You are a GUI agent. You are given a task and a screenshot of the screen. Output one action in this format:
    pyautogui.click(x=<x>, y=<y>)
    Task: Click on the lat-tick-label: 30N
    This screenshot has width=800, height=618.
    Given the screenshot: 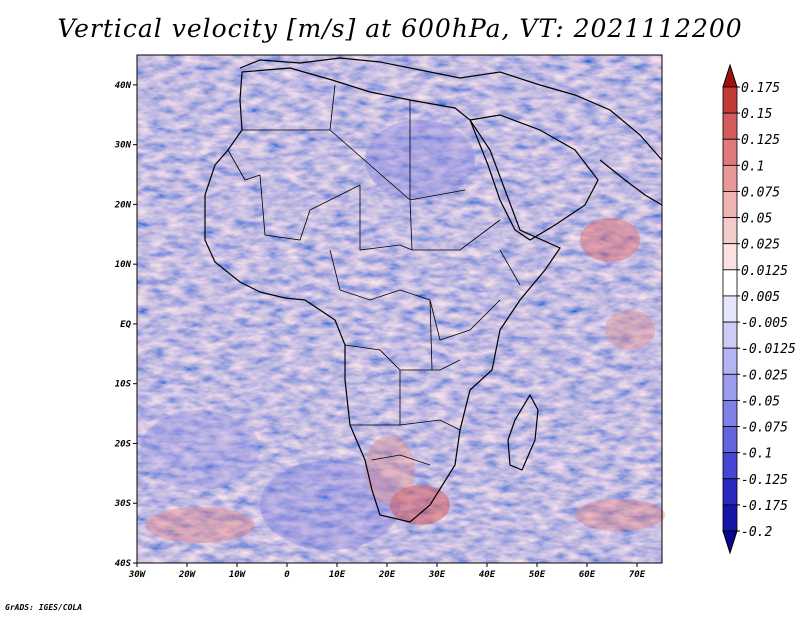 What is the action you would take?
    pyautogui.click(x=123, y=146)
    